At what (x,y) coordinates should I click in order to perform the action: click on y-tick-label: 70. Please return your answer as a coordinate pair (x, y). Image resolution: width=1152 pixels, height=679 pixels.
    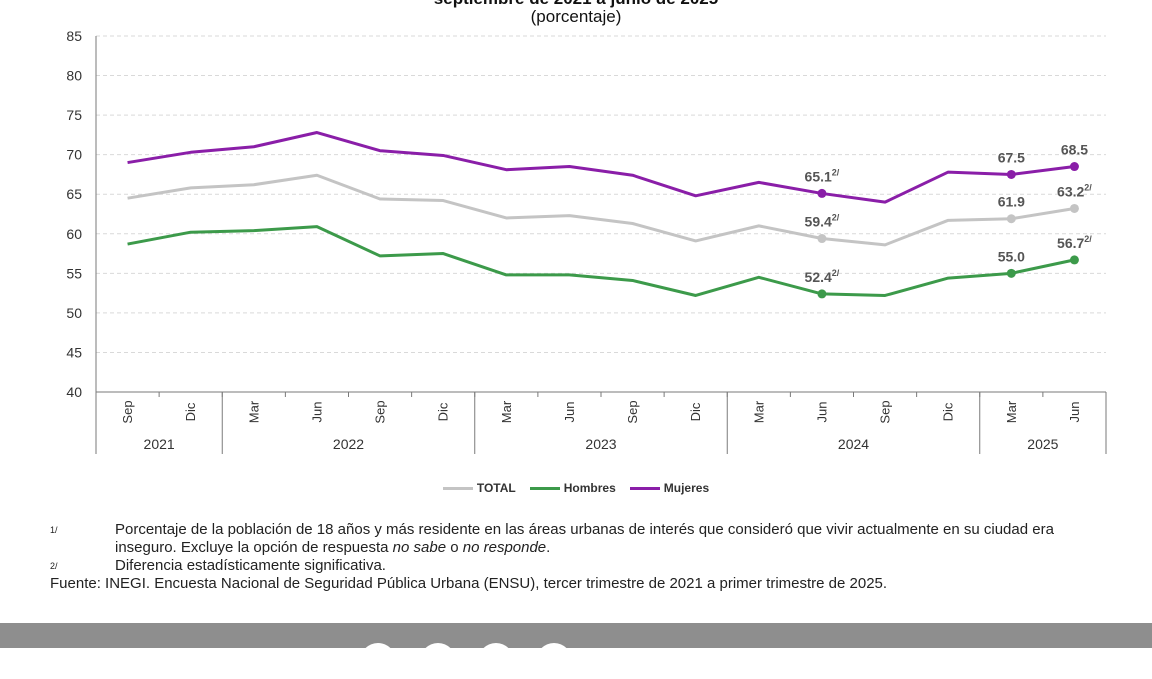
    Looking at the image, I should click on (74, 155).